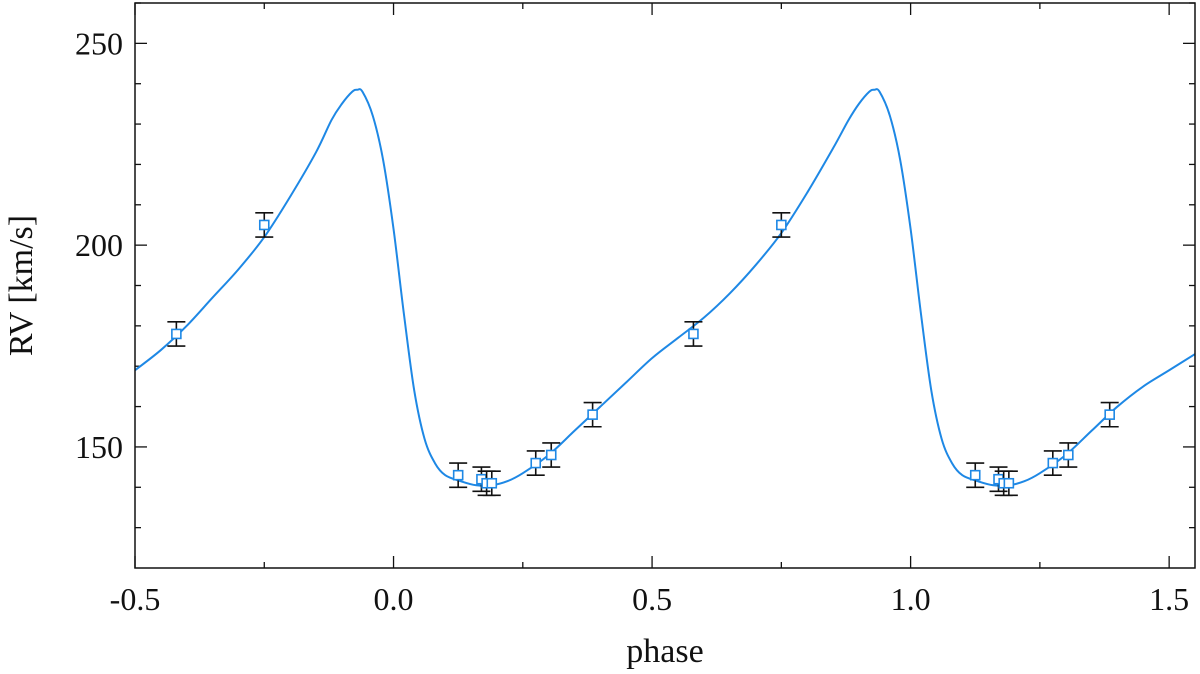  I want to click on x-tick-label: 1.5, so click(1169, 599).